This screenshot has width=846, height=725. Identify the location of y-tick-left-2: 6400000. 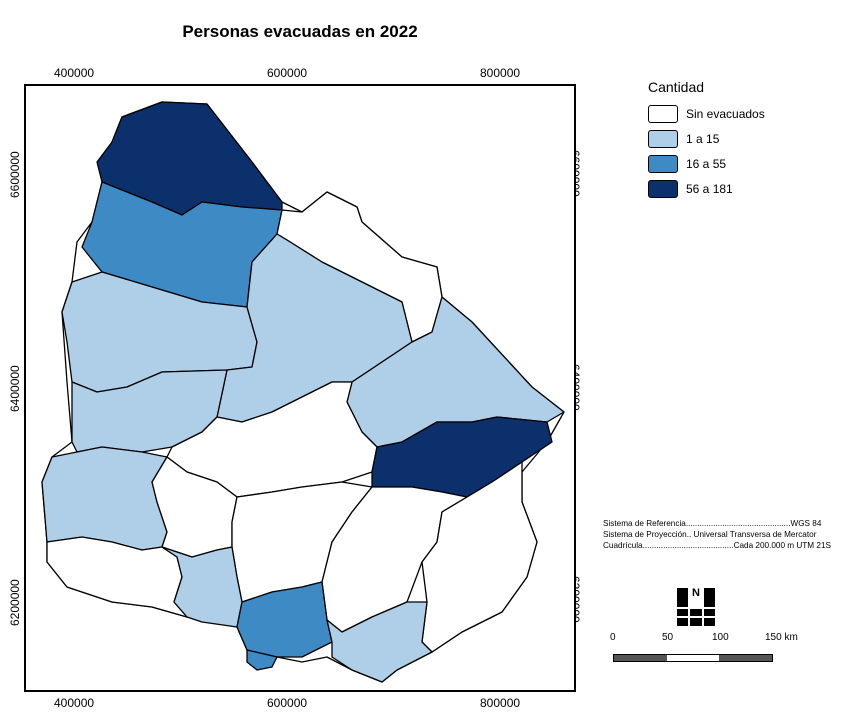
(15, 388).